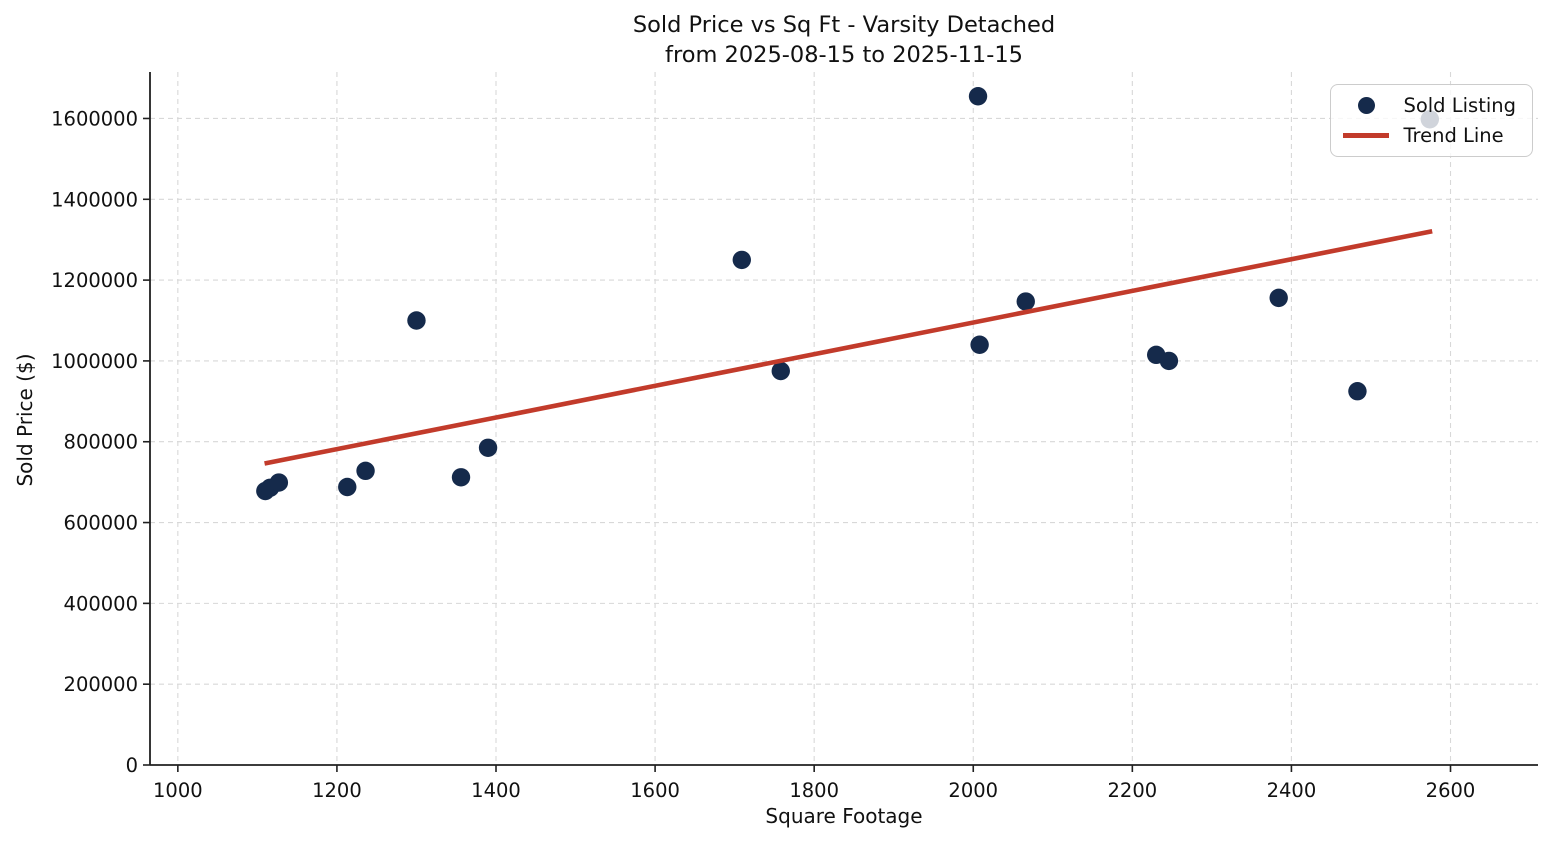 Image resolution: width=1560 pixels, height=845 pixels. I want to click on chart-subtitle: from 2025-08-15 to 2025-11-15, so click(844, 54).